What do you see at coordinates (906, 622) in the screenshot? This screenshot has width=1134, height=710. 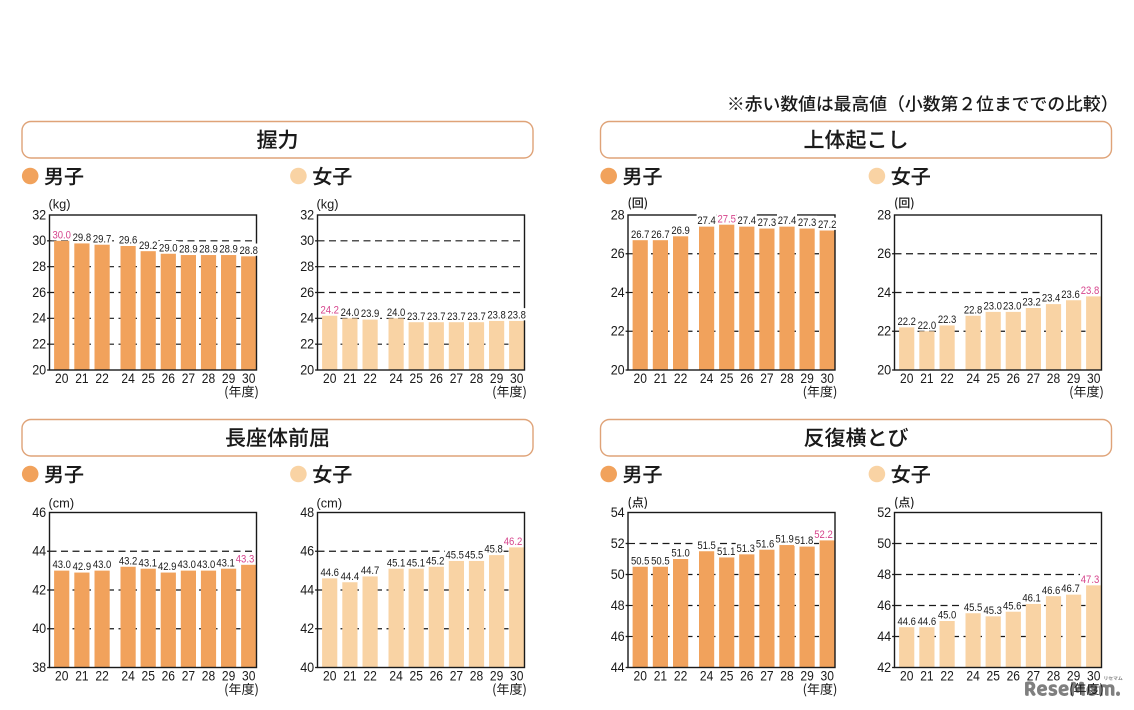 I see `svg-text: 44.6` at bounding box center [906, 622].